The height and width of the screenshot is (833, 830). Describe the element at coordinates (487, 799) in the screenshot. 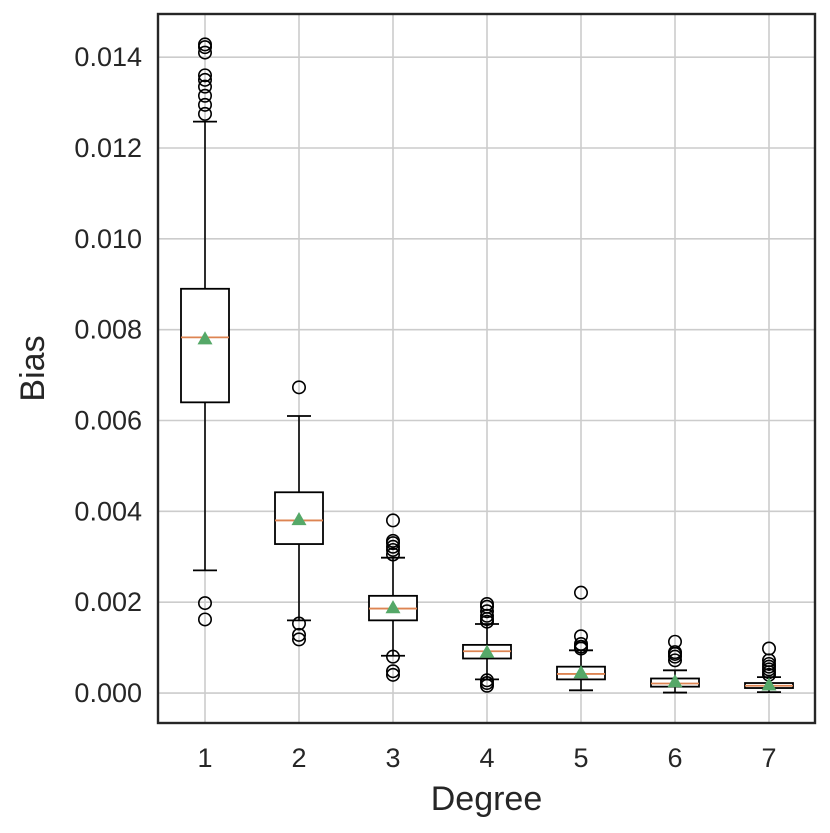

I see `x-axis-label: Degree` at that location.